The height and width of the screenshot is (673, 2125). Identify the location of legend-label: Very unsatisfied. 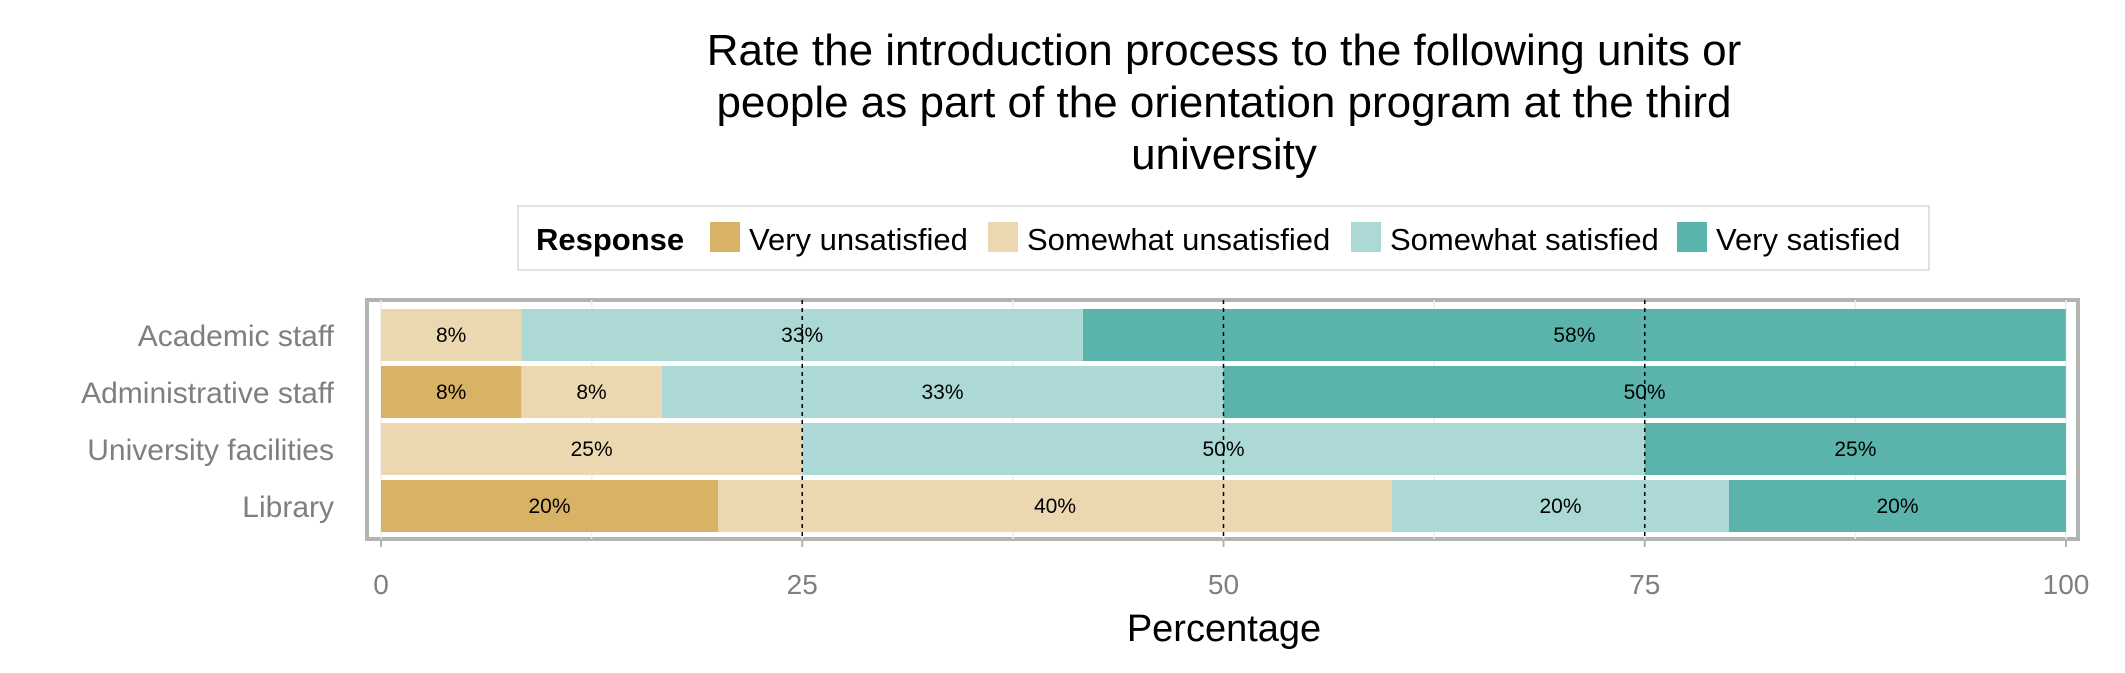
(858, 239).